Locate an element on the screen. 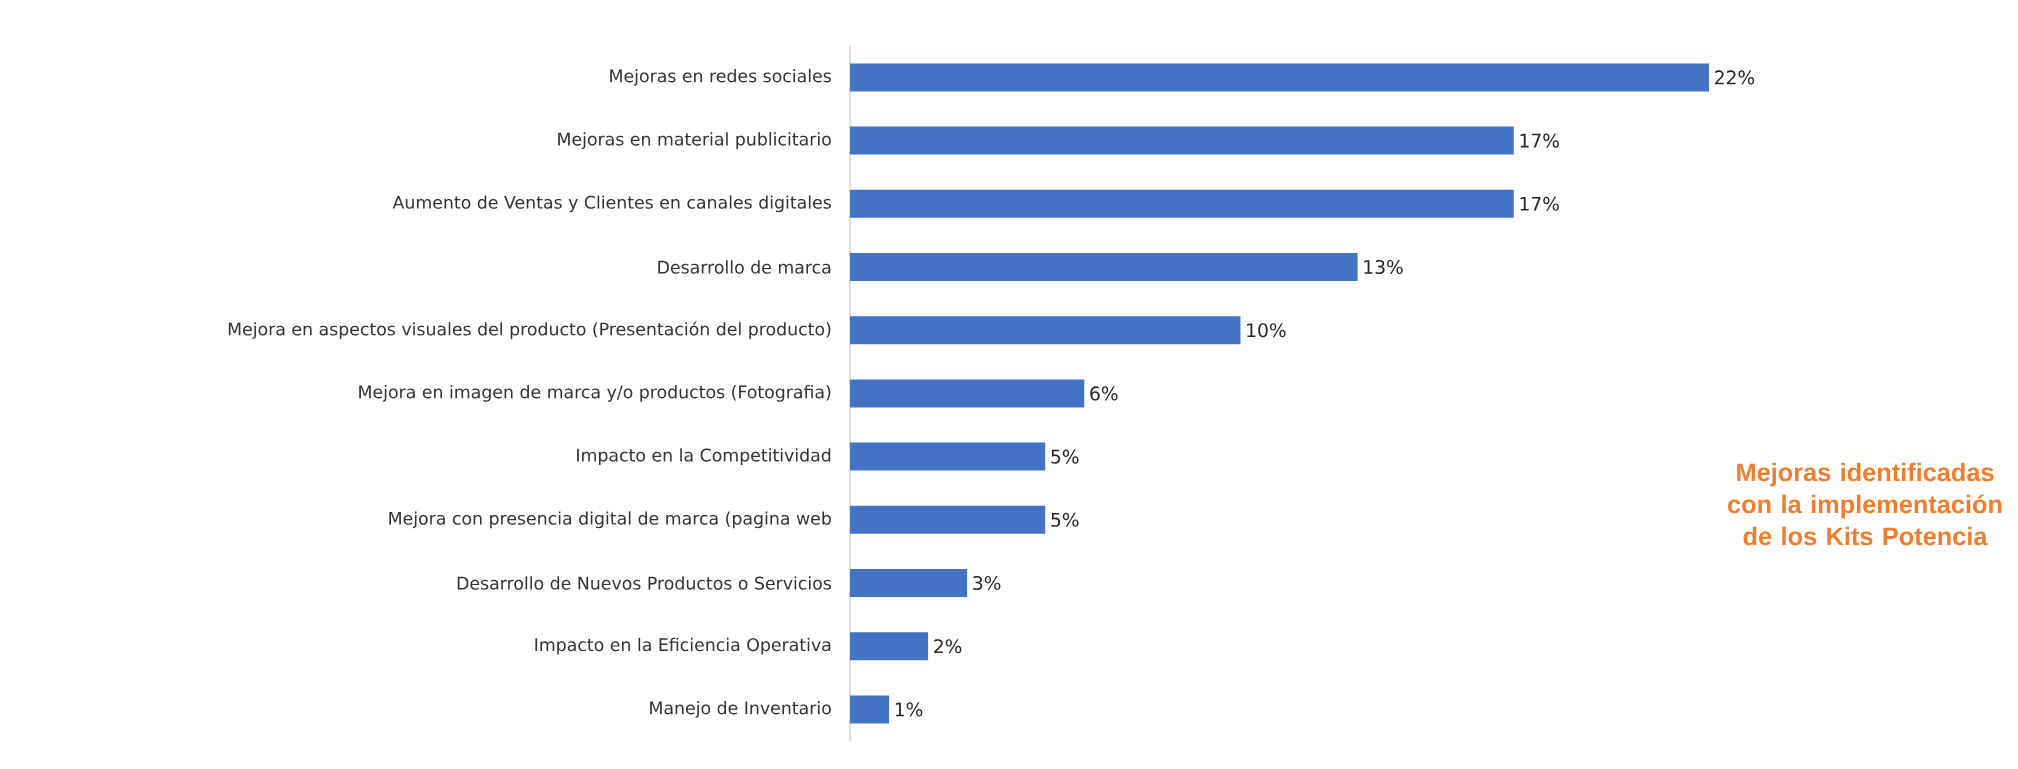 The width and height of the screenshot is (2018, 769). y-tick-label: Manejo de Inventario is located at coordinates (740, 709).